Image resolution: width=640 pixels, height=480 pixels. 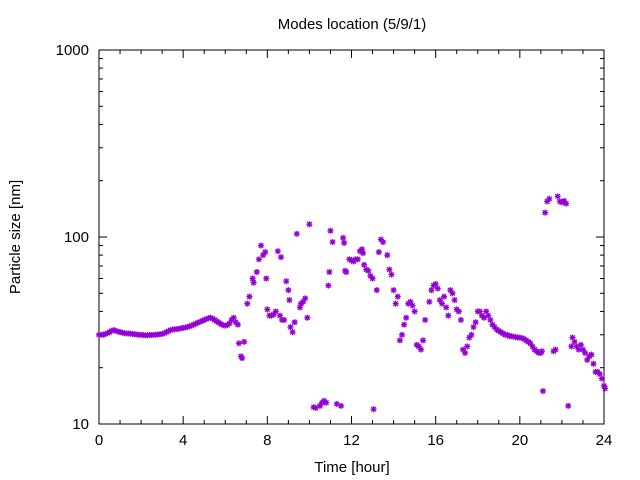 What do you see at coordinates (519, 440) in the screenshot?
I see `x-tick-label: 20` at bounding box center [519, 440].